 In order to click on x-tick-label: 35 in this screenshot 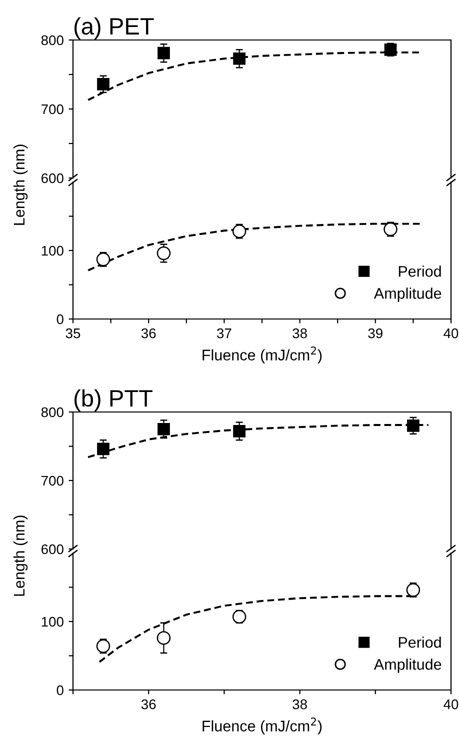, I will do `click(73, 333)`.